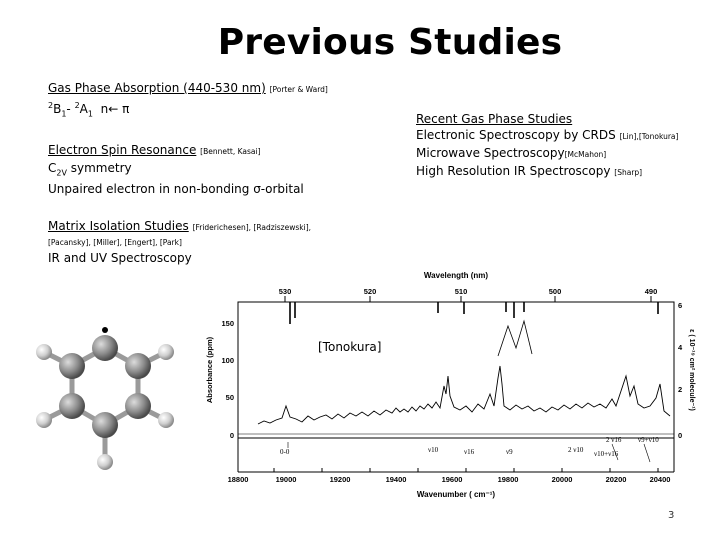  What do you see at coordinates (576, 450) in the screenshot?
I see `assignment-label: 2 ν10` at bounding box center [576, 450].